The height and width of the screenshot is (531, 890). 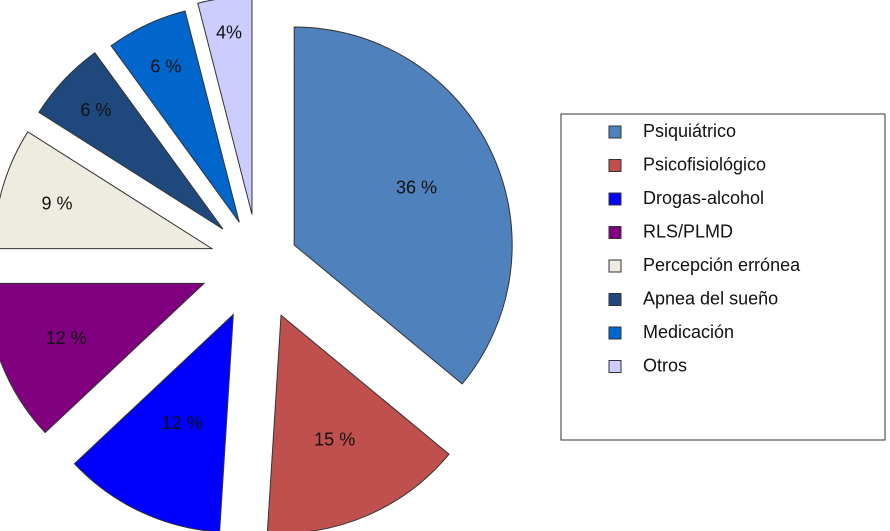 I want to click on legend-label: Apnea del sueño, so click(x=710, y=299).